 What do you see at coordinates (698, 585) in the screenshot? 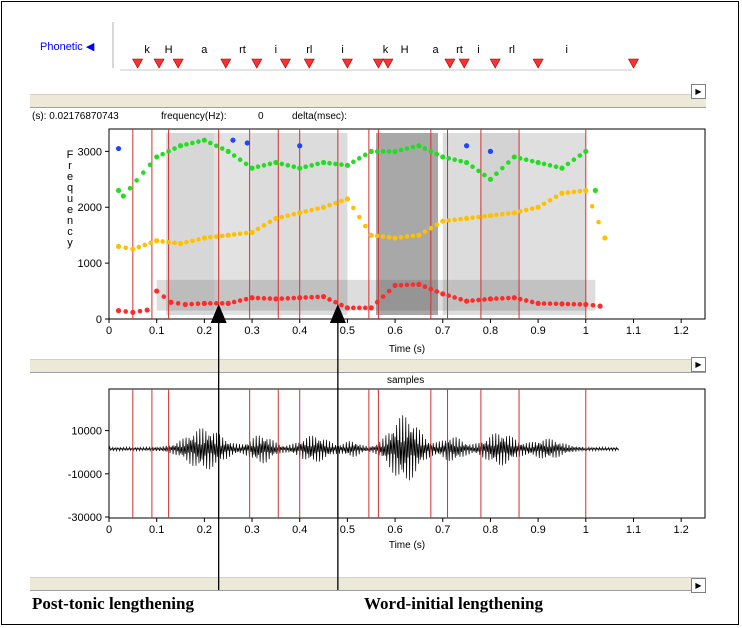
I see `scroll-right-button-3: ▶` at bounding box center [698, 585].